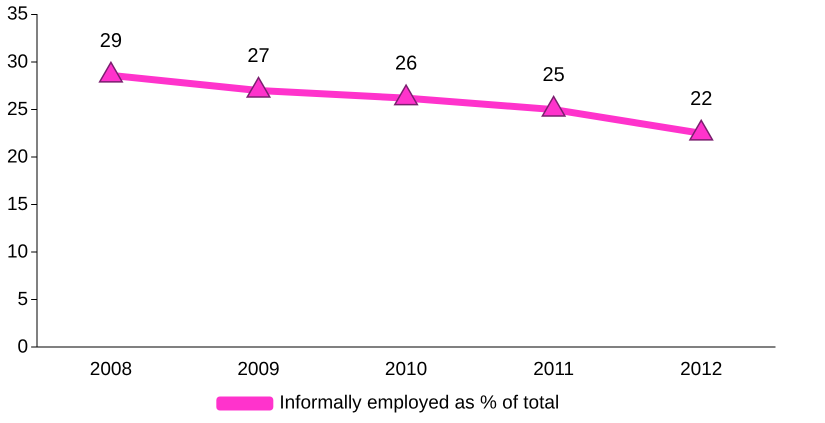  I want to click on x-tick-label: 2010, so click(406, 369).